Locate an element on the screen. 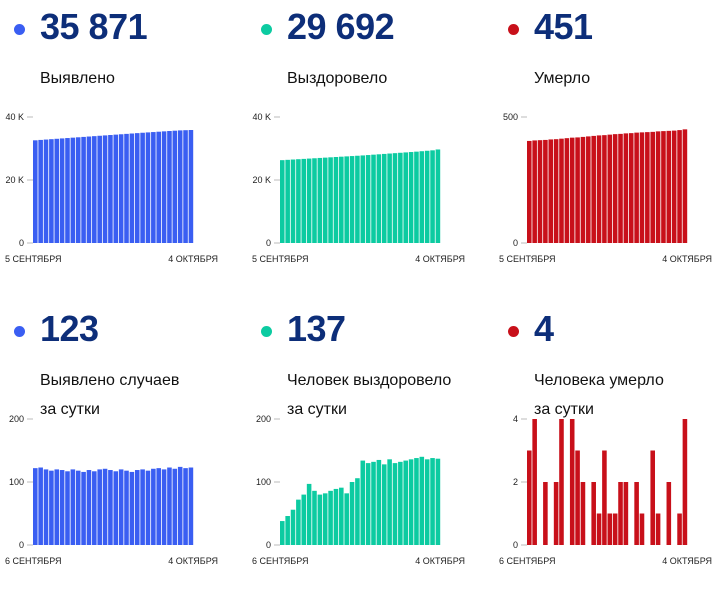 The width and height of the screenshot is (722, 606). deaths-total: 451 is located at coordinates (563, 26).